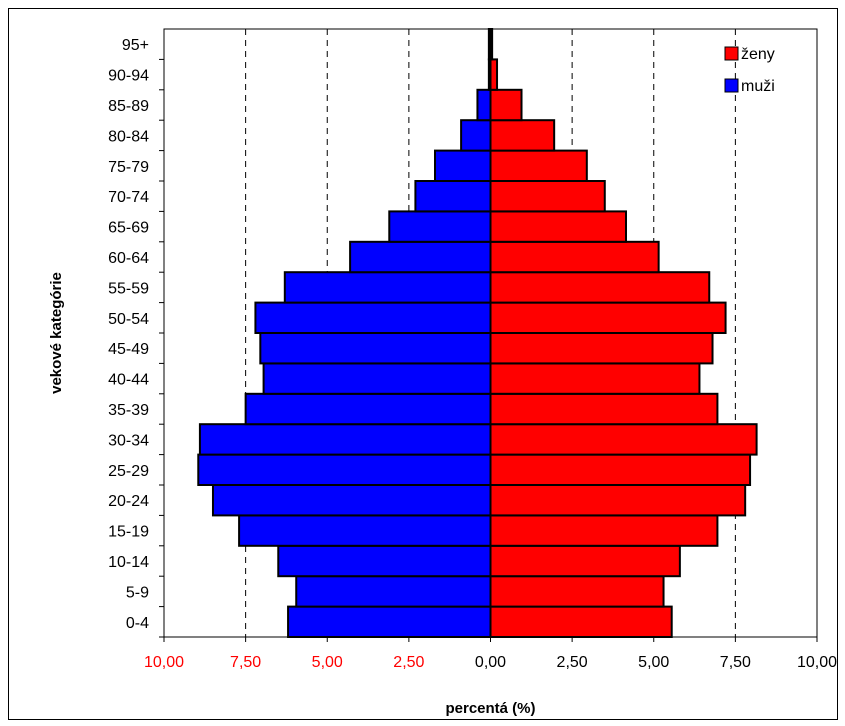  Describe the element at coordinates (128, 380) in the screenshot. I see `y-tick-label: 40-44` at that location.